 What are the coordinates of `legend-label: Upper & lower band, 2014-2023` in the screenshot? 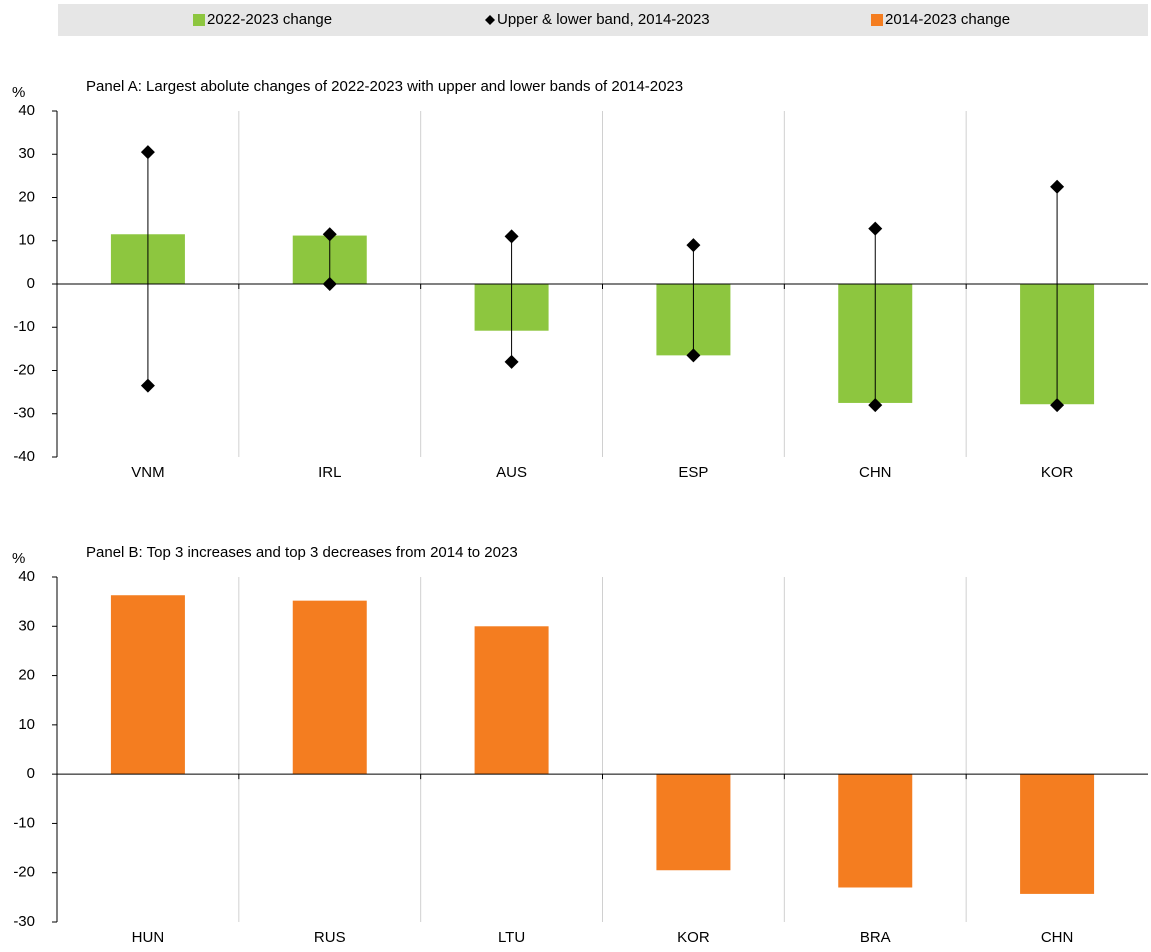 It's located at (603, 19).